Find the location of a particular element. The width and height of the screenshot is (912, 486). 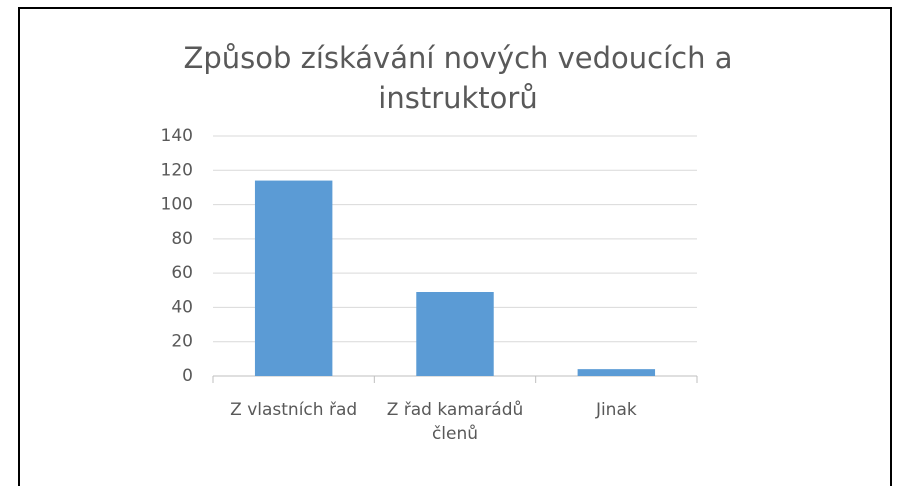

y-tick-label: 140 is located at coordinates (177, 136).